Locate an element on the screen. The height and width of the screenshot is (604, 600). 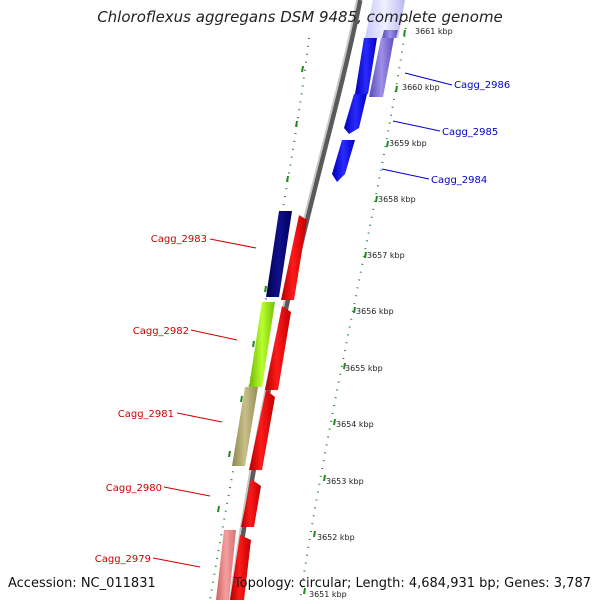
scale-label: 3652 kbp is located at coordinates (336, 537).